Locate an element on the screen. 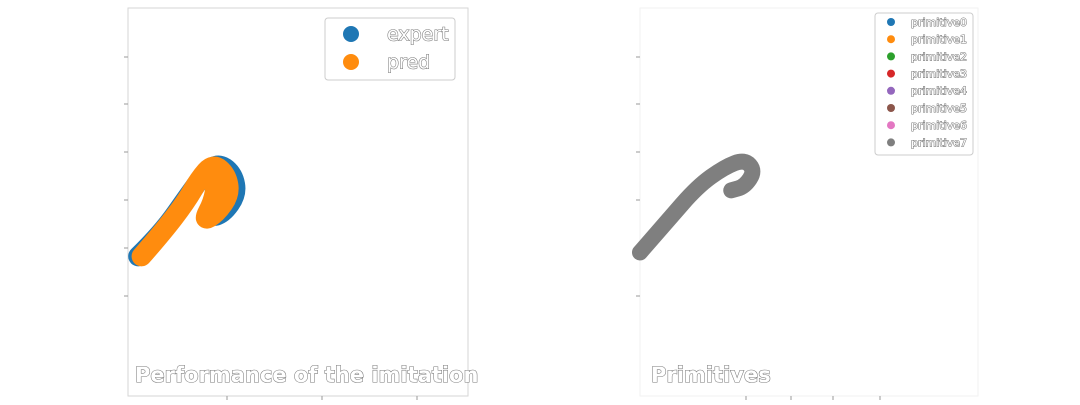 The width and height of the screenshot is (1080, 405). legend-item-pred: pred is located at coordinates (387, 62).